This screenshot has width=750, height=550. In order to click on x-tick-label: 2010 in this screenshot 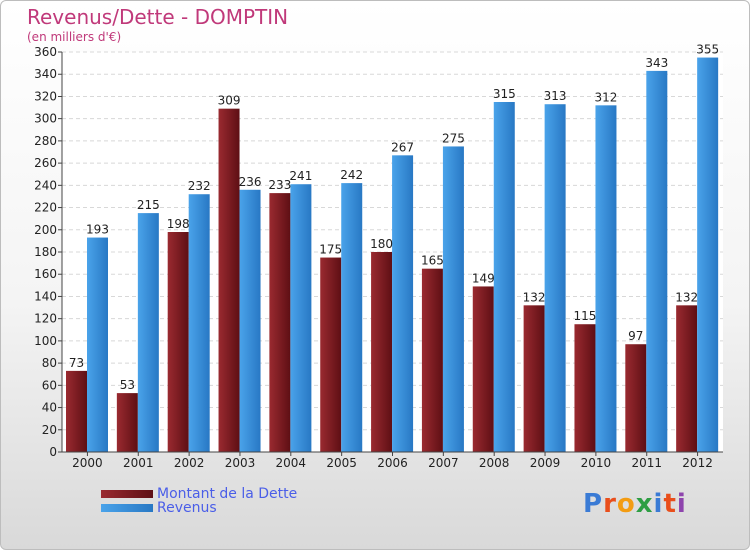, I will do `click(596, 463)`.